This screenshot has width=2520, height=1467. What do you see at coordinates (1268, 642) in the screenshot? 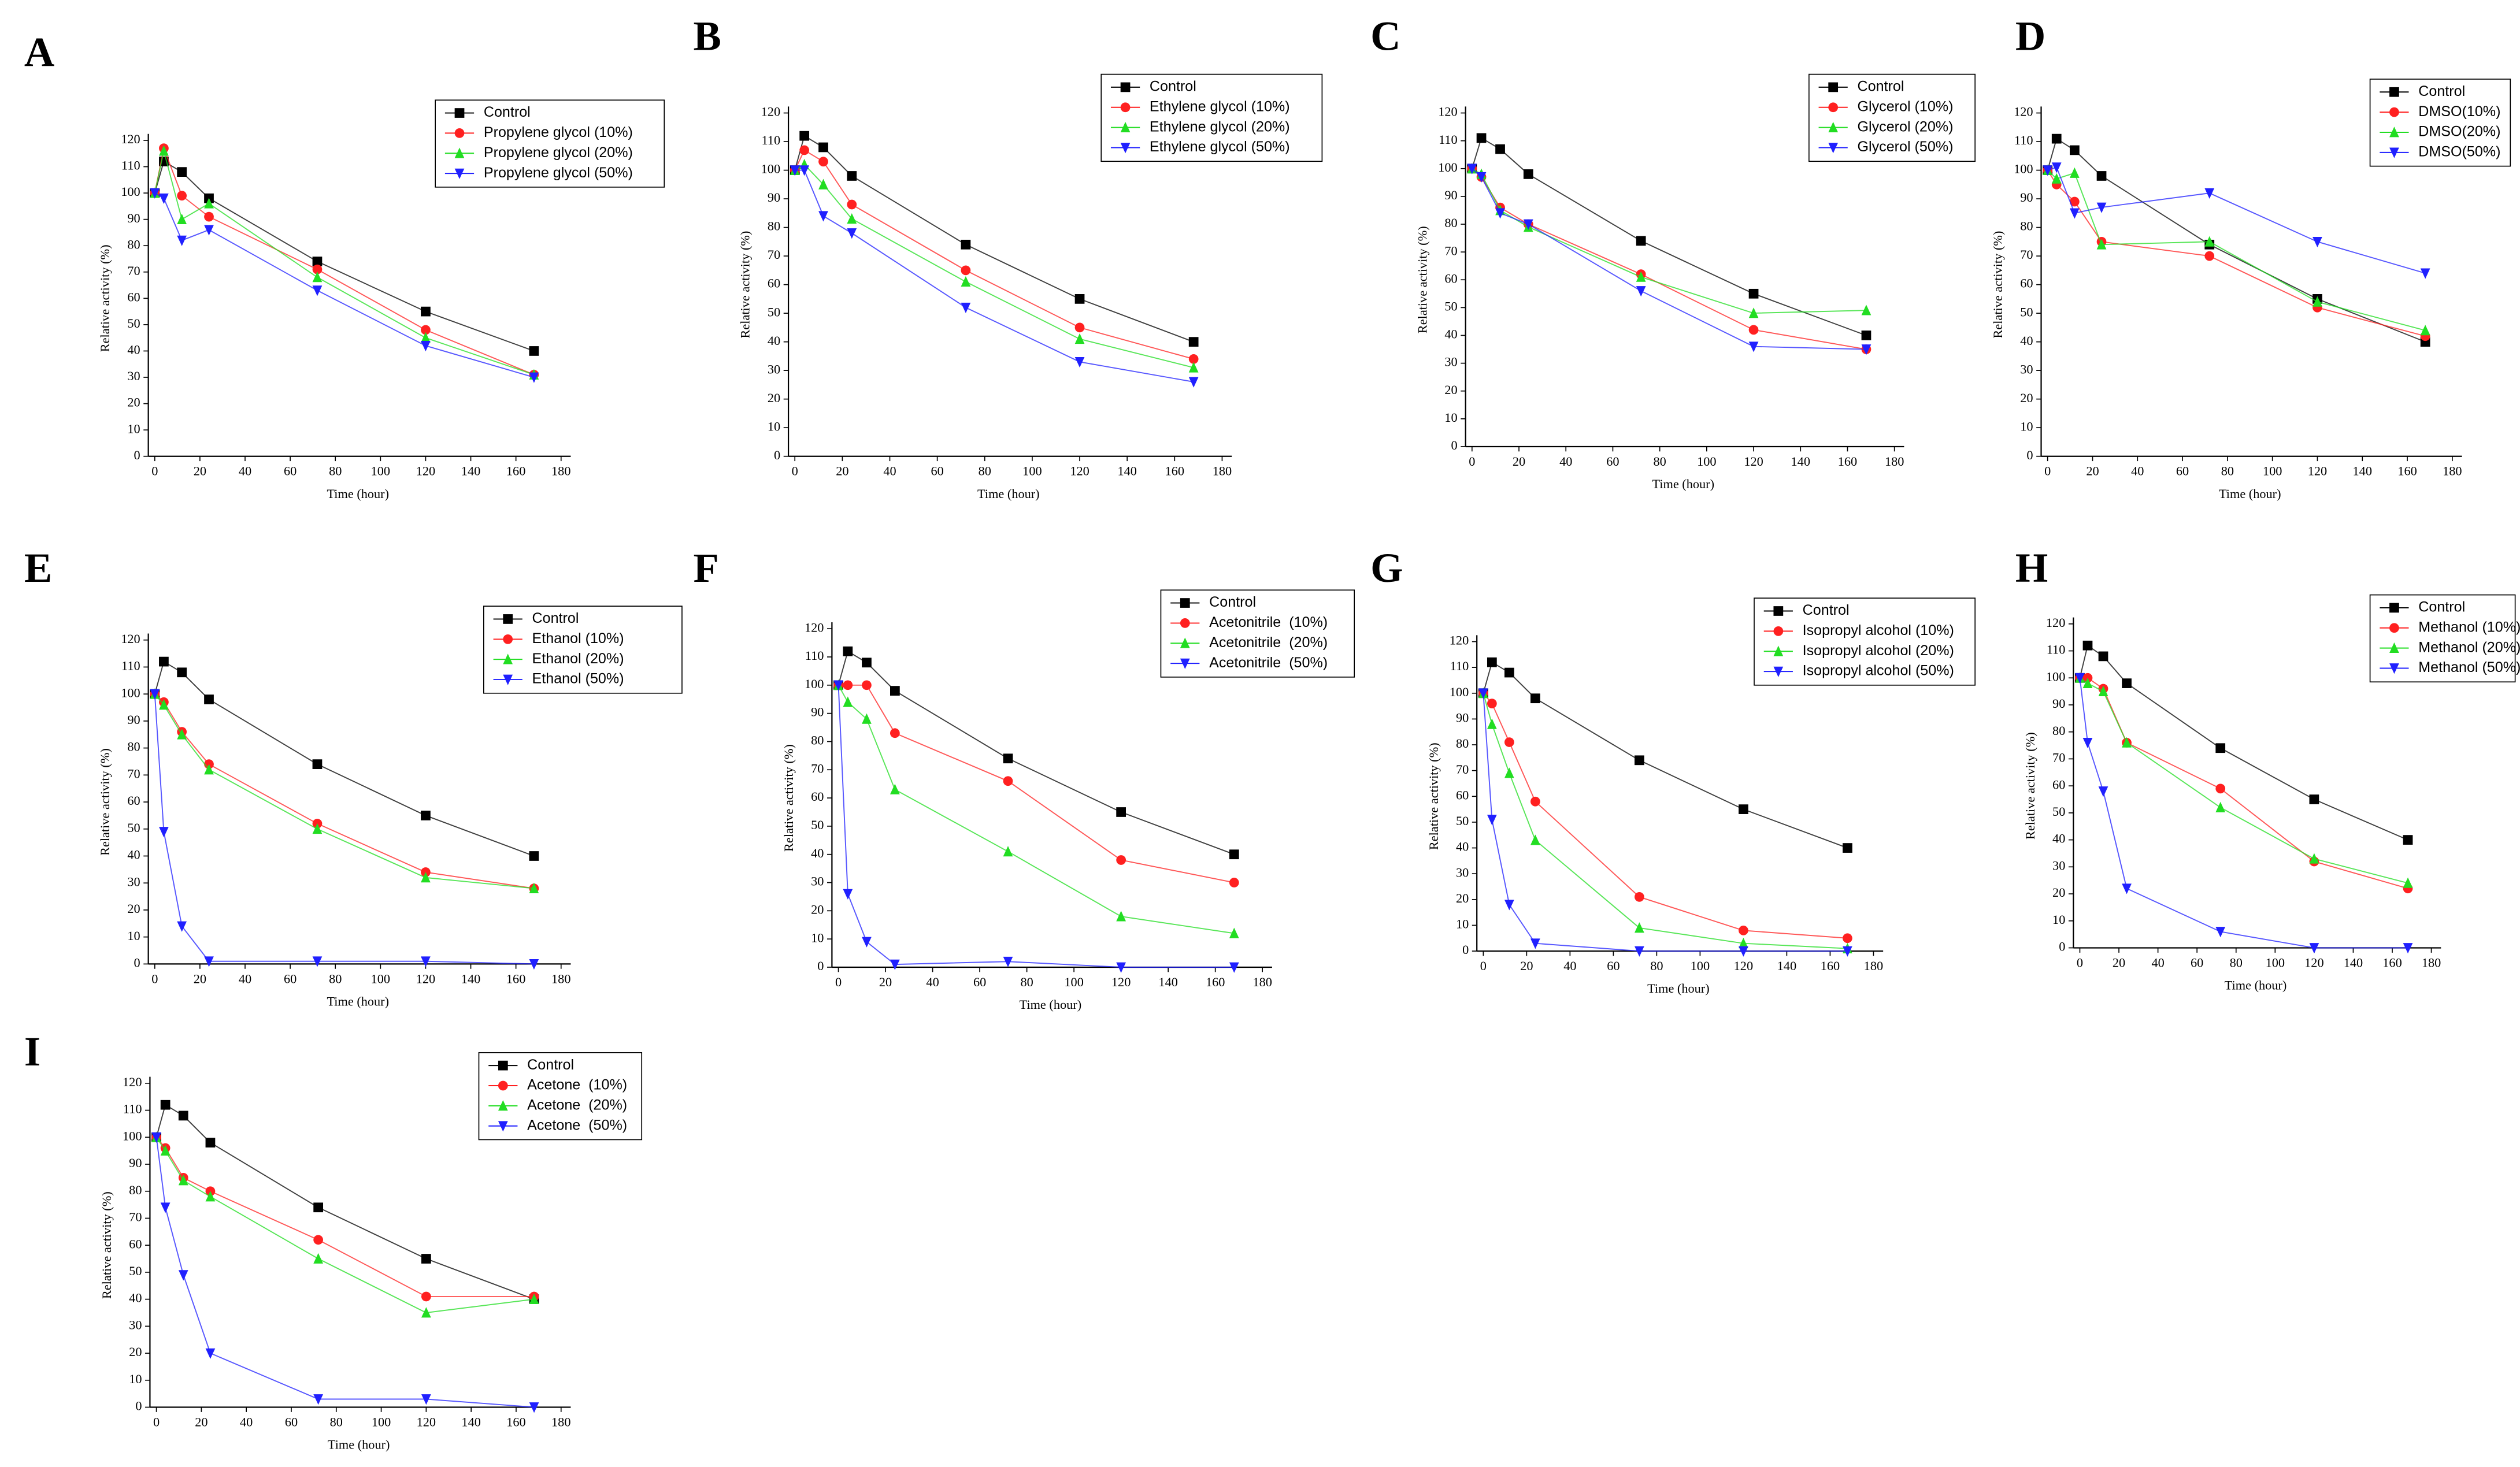
I see `legend-label: Acetonitrile (20%)` at bounding box center [1268, 642].